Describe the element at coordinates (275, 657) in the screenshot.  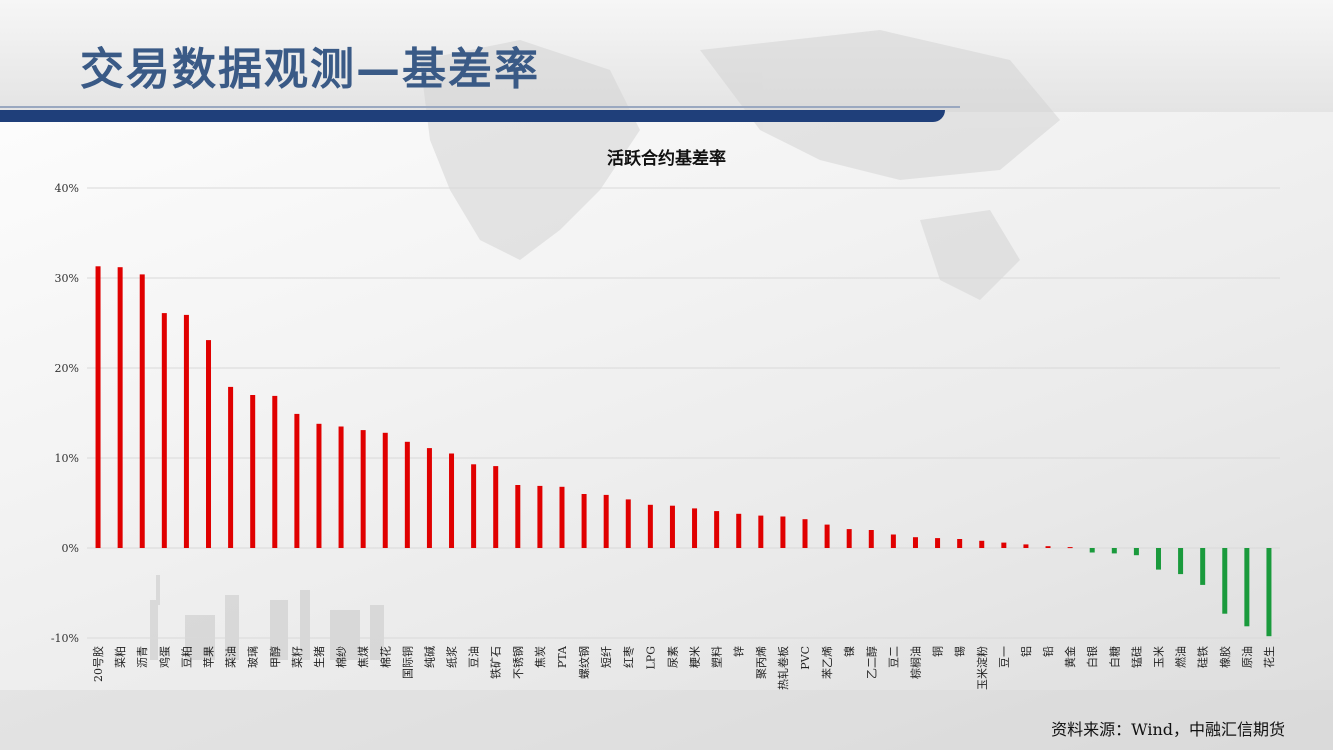
I see `x-tick-label: 甲醇` at that location.